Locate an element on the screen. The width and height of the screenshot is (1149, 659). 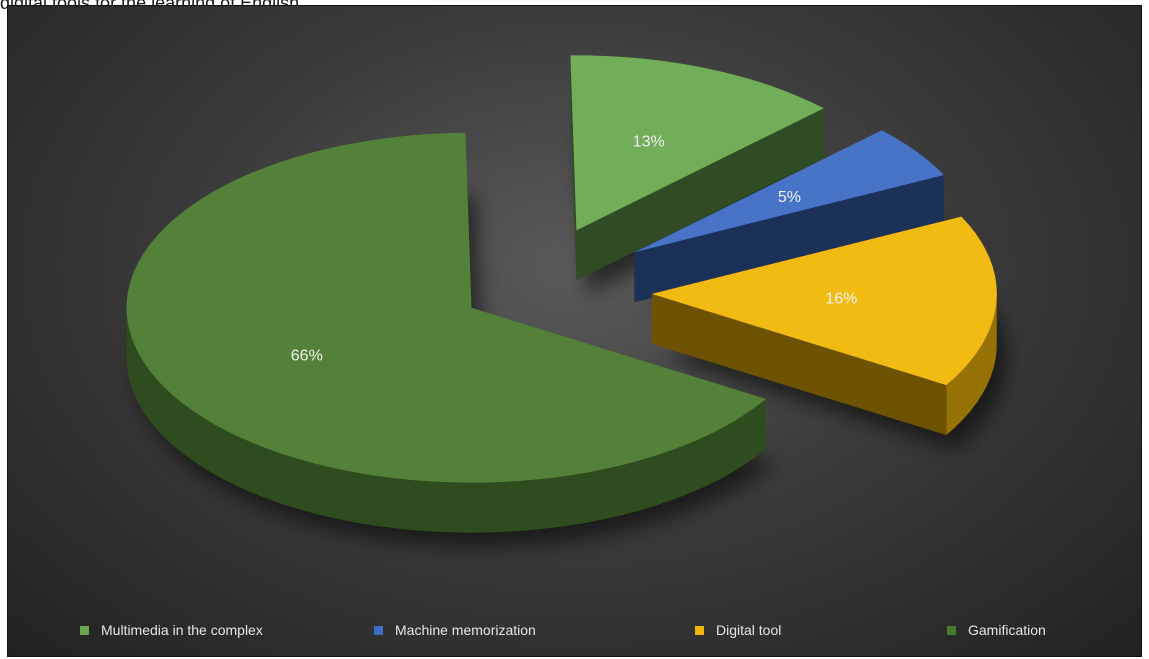
legend-item-multimedia: Multimedia in the complex is located at coordinates (171, 630).